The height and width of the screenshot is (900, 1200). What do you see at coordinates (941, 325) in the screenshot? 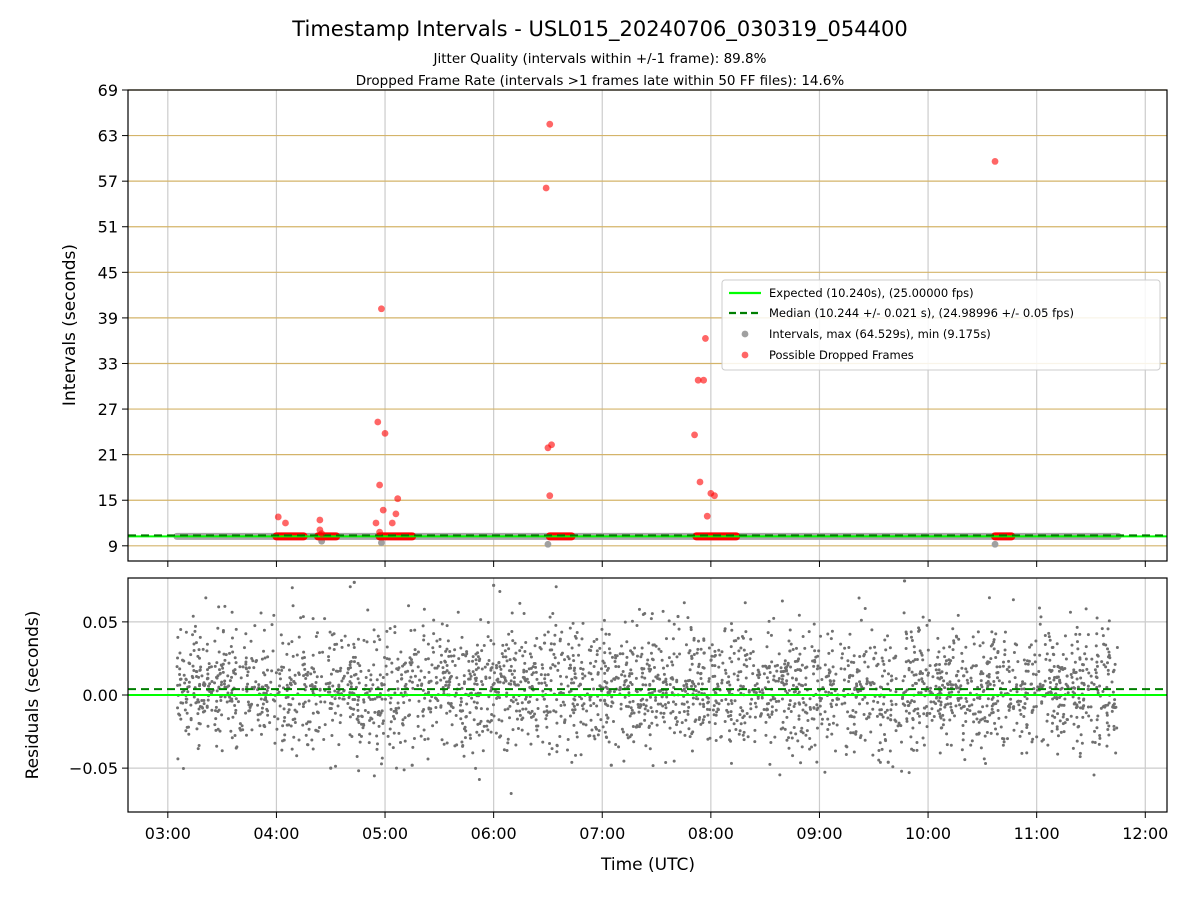
I see `legend-box` at bounding box center [941, 325].